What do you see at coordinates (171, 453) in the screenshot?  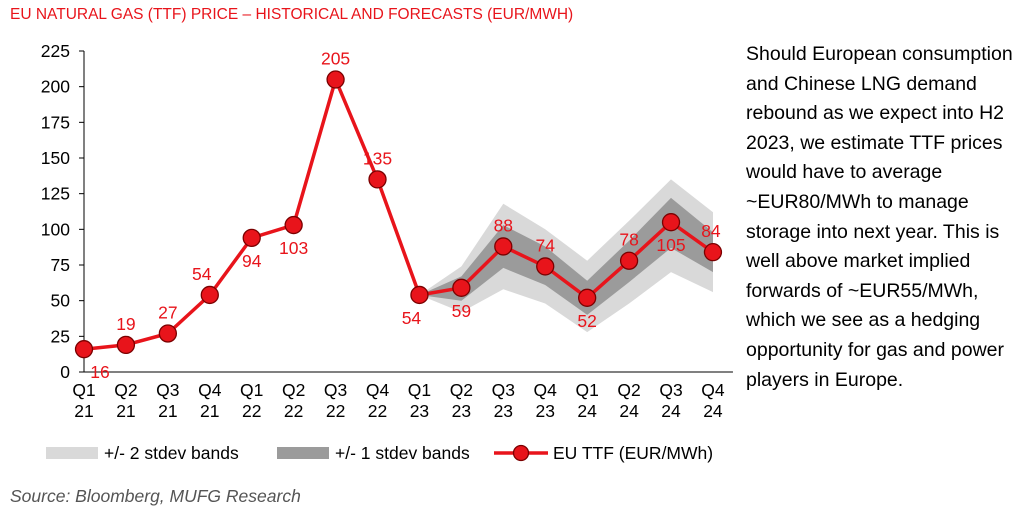 I see `legend-label-2-stdev: +/- 2 stdev bands` at bounding box center [171, 453].